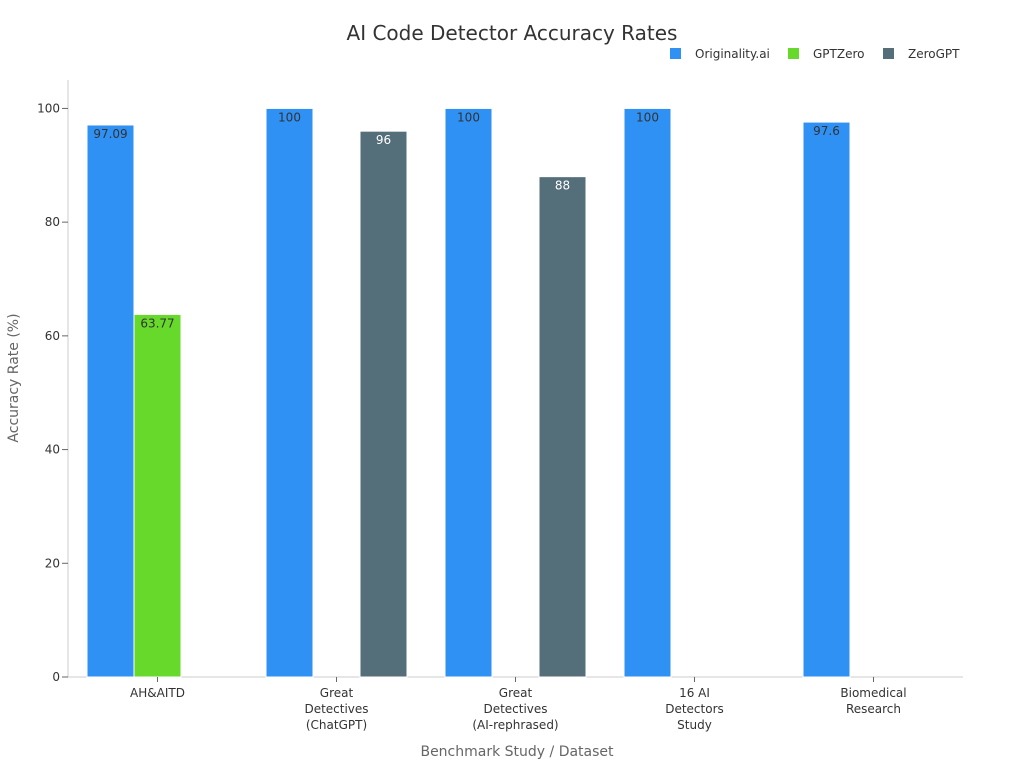 Image resolution: width=1024 pixels, height=768 pixels. I want to click on legend-label: GPTZero, so click(838, 54).